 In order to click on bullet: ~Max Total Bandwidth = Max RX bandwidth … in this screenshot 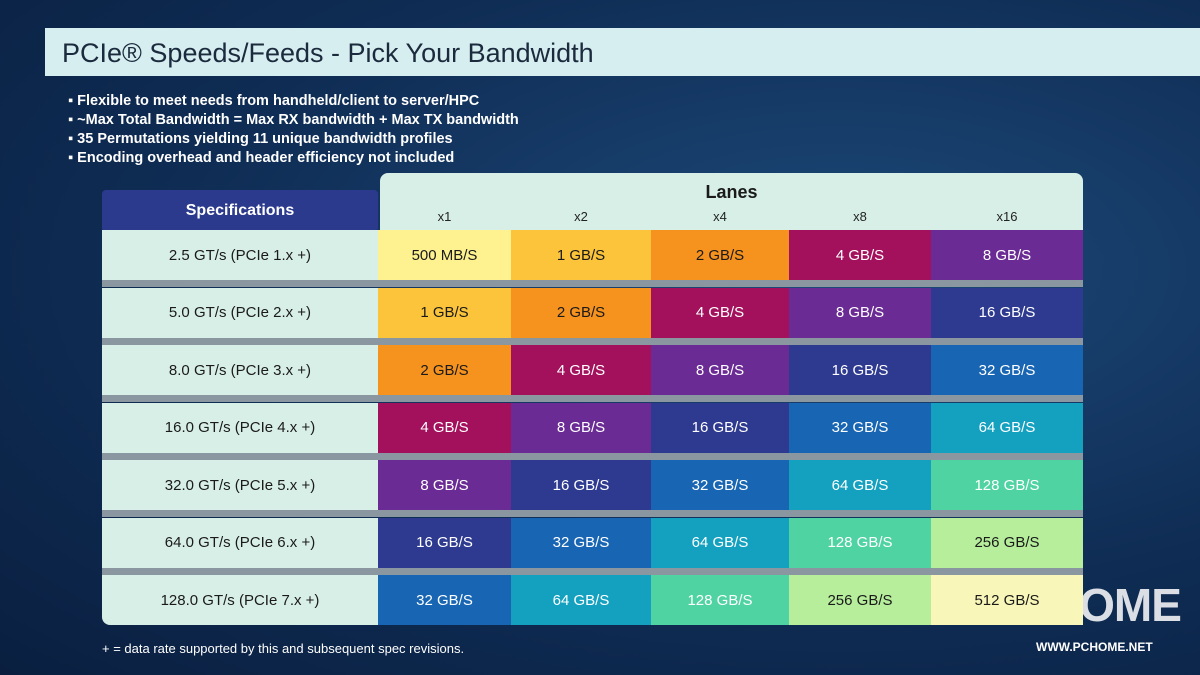, I will do `click(293, 120)`.